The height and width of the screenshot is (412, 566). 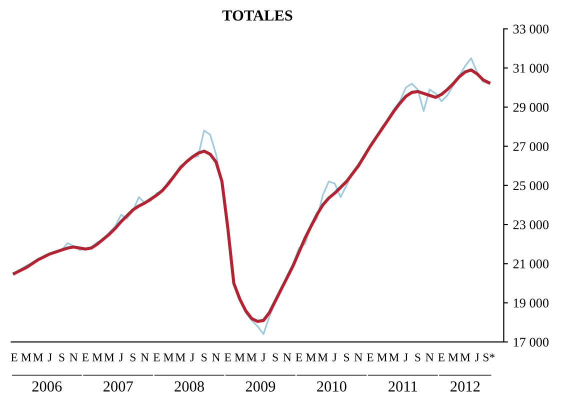 What do you see at coordinates (257, 15) in the screenshot?
I see `chart-title: TOTALES` at bounding box center [257, 15].